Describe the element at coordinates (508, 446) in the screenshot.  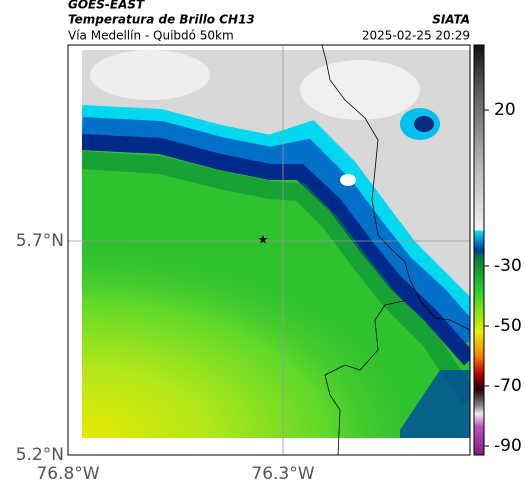
I see `colorbar-tick-label: -90` at that location.